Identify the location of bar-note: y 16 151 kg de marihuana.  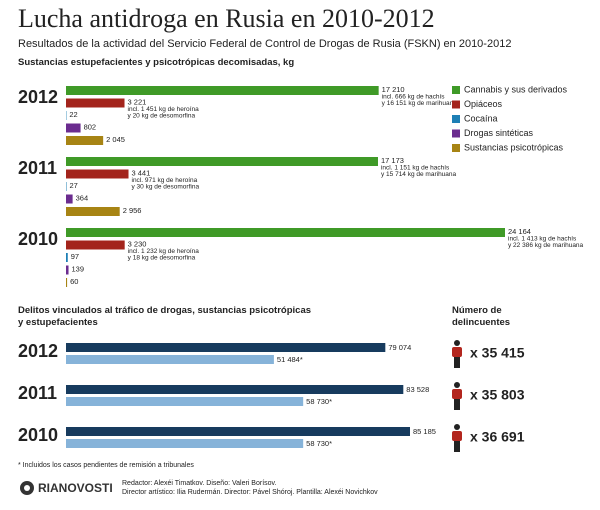
(420, 103).